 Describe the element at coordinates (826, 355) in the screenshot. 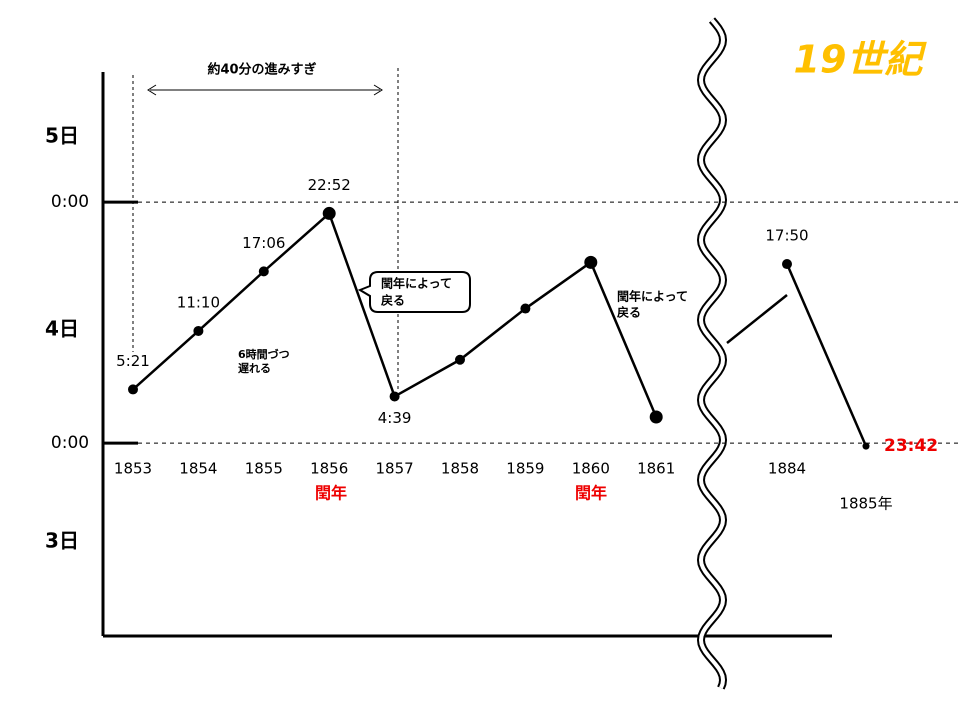

I see `line` at that location.